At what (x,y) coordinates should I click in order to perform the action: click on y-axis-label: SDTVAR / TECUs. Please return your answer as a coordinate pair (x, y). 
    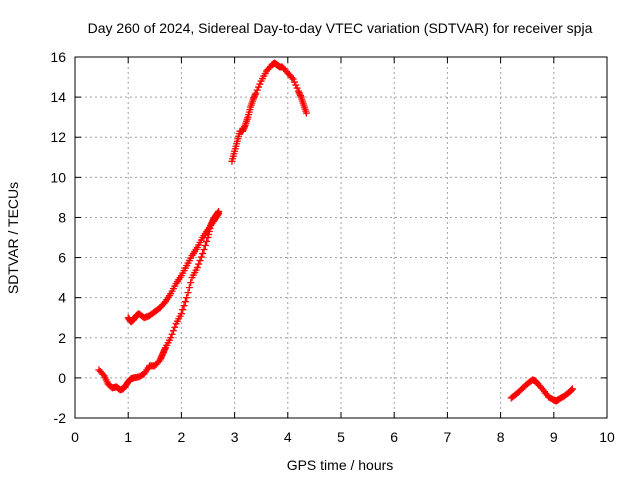
    Looking at the image, I should click on (13, 238).